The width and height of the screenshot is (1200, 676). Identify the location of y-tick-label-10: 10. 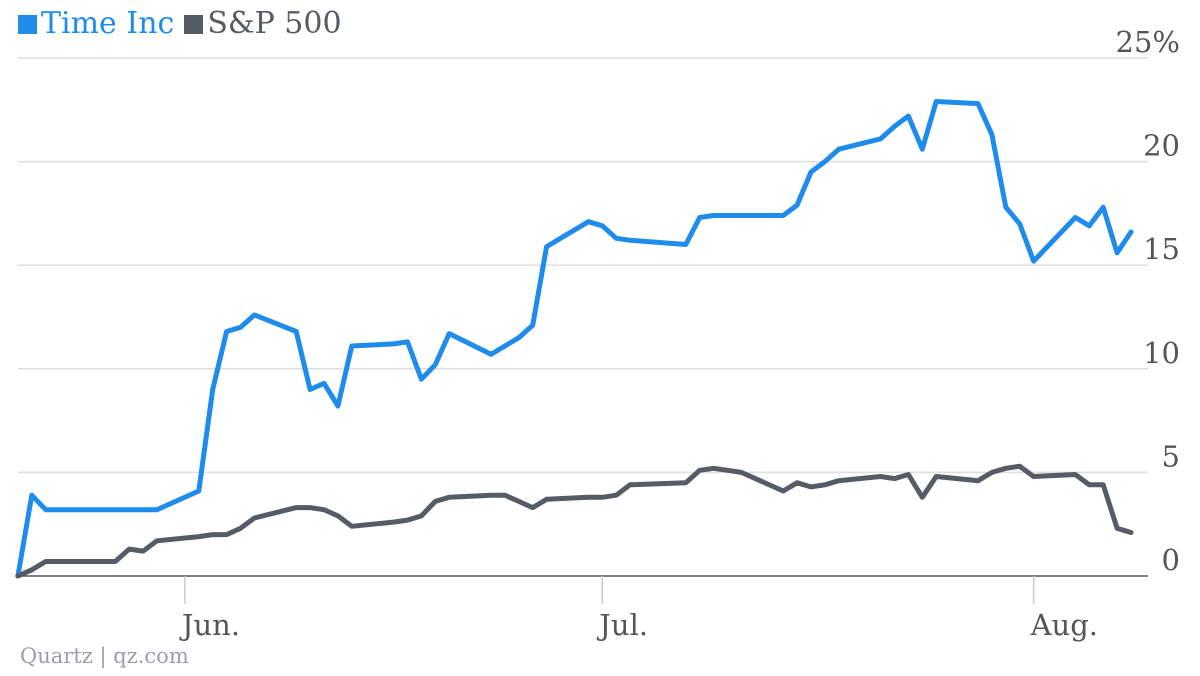
(1161, 353).